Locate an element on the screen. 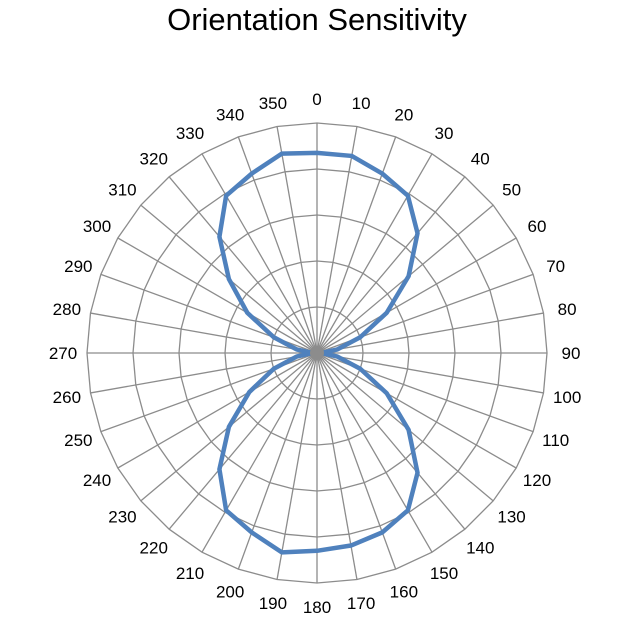  axis-label-190: 190 is located at coordinates (273, 603).